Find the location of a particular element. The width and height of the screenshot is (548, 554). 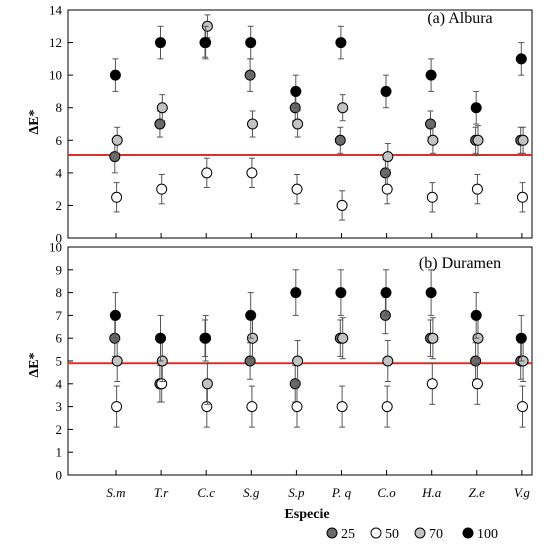

legend-label-100: 100 is located at coordinates (487, 534).